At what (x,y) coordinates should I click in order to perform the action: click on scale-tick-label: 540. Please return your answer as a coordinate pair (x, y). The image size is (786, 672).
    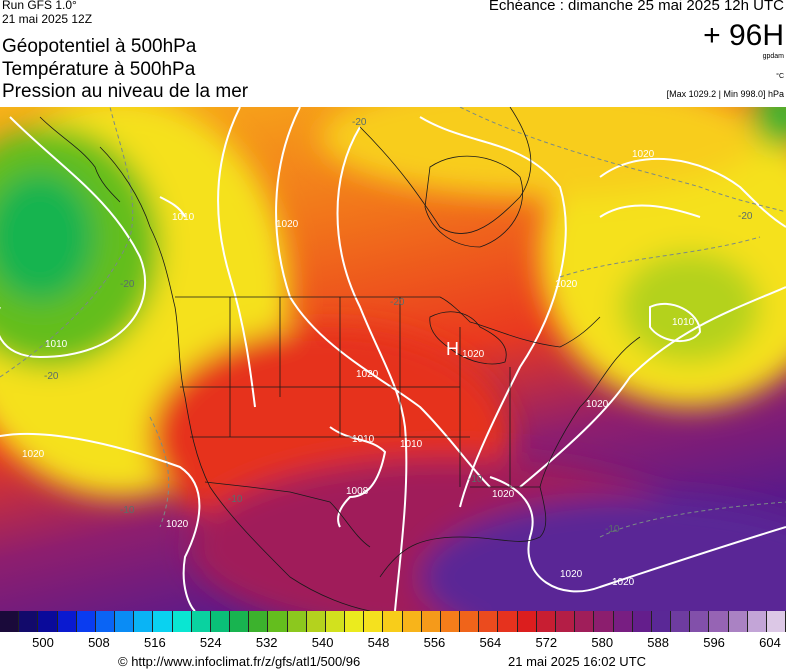
    Looking at the image, I should click on (322, 642).